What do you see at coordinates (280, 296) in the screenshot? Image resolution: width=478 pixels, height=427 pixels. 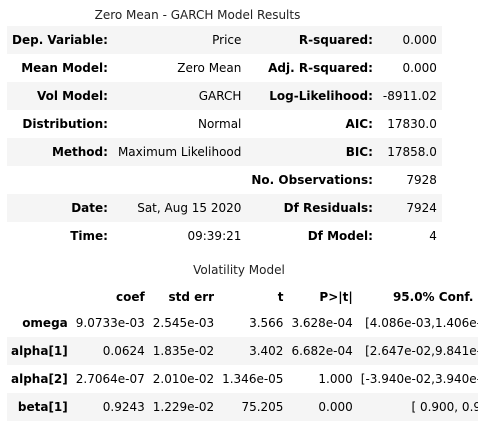 I see `column-header: t` at bounding box center [280, 296].